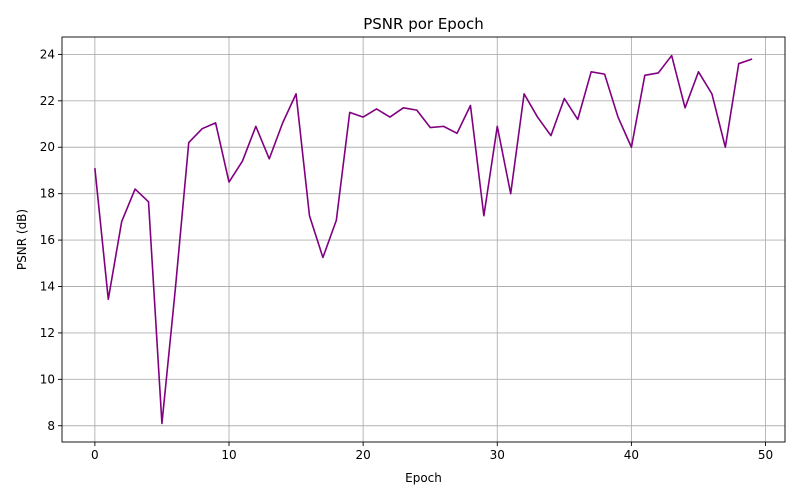  What do you see at coordinates (95, 455) in the screenshot?
I see `x-tick-label: 0` at bounding box center [95, 455].